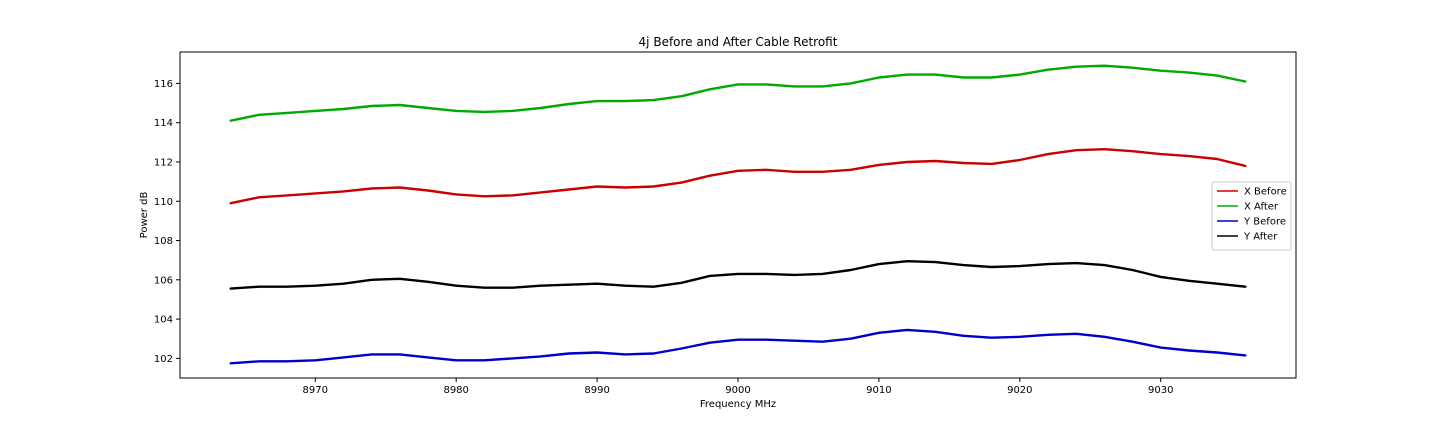 This screenshot has height=432, width=1440. I want to click on x-tick-label: 8980, so click(455, 390).